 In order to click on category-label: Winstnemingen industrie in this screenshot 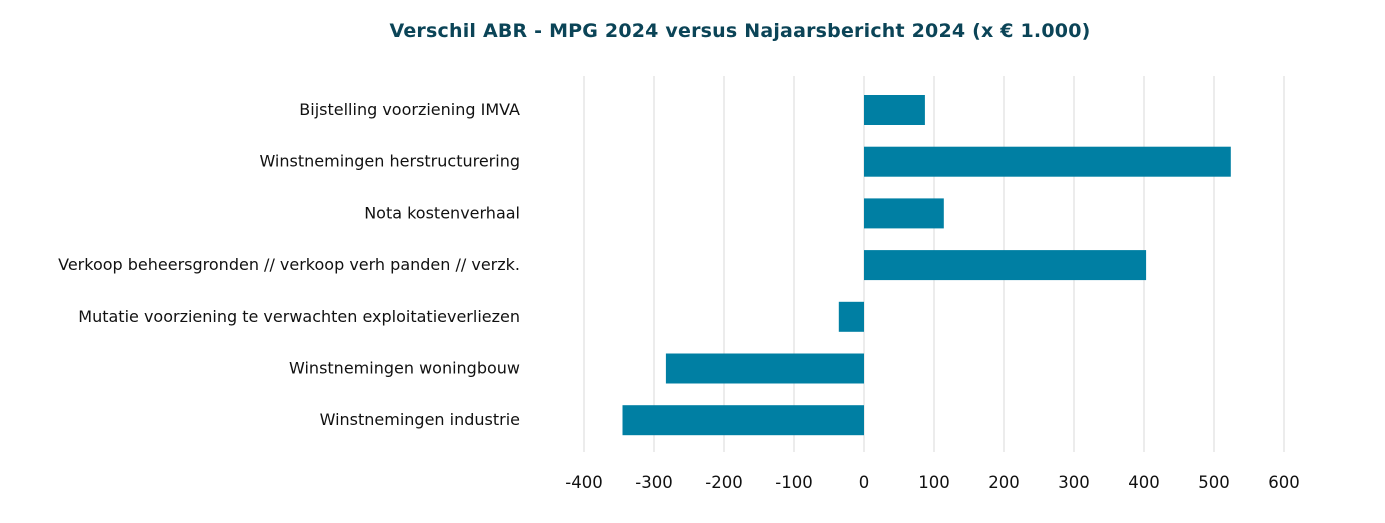, I will do `click(420, 419)`.